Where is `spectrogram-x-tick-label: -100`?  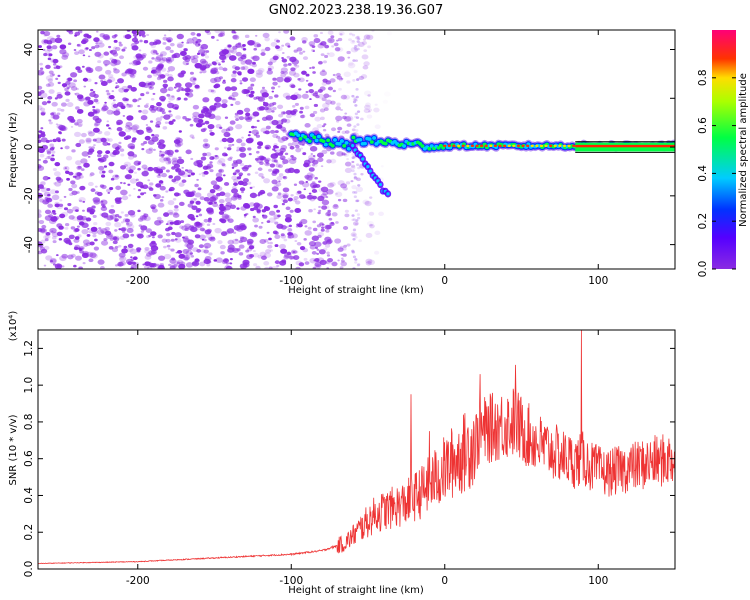 spectrogram-x-tick-label: -100 is located at coordinates (291, 281).